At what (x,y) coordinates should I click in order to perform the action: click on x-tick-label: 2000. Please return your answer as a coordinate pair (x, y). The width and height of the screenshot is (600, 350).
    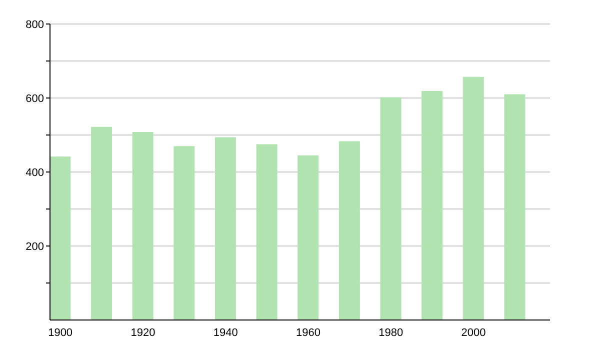
    Looking at the image, I should click on (473, 332).